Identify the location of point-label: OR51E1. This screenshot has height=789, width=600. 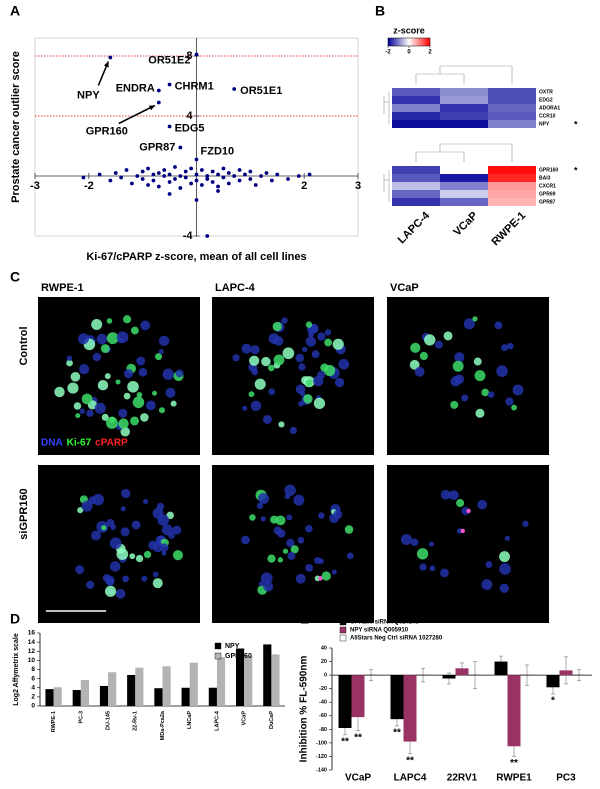
(261, 91).